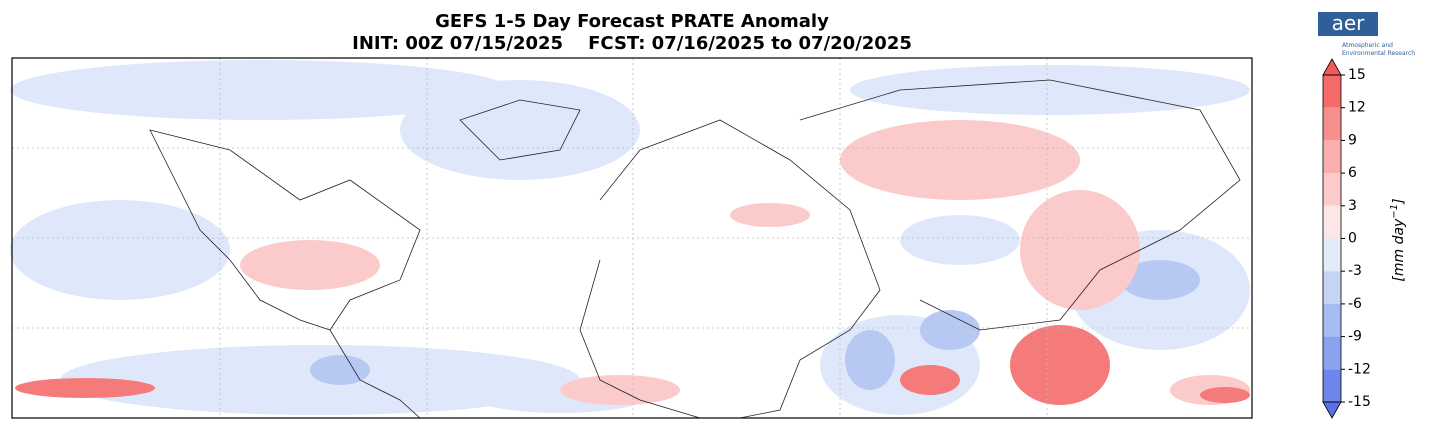 Image resolution: width=1429 pixels, height=435 pixels. I want to click on colorbar: 15 12 9 6 3 0 -3 -6 -9 -12 -15, so click(1346, 238).